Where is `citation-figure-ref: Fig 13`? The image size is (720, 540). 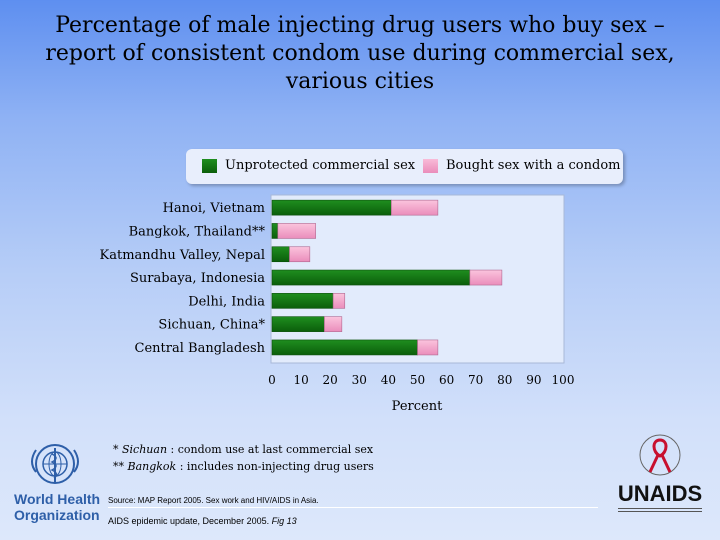 citation-figure-ref: Fig 13 is located at coordinates (284, 521).